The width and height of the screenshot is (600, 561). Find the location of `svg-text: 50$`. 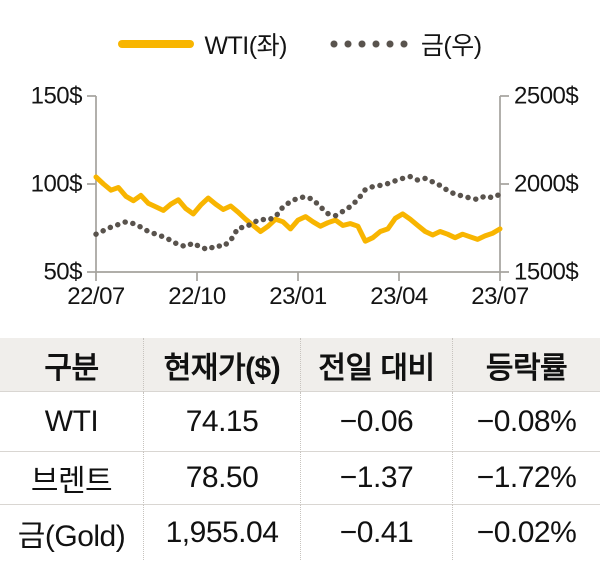

svg-text: 50$ is located at coordinates (62, 271).